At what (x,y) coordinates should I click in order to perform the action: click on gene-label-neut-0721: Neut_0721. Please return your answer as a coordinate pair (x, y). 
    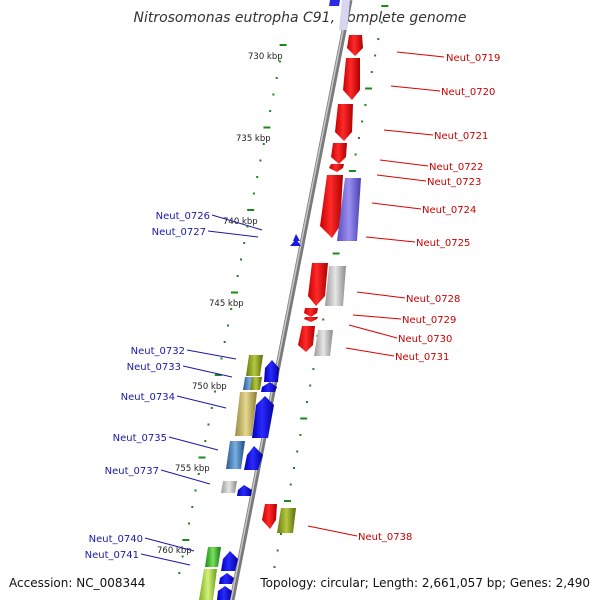
    Looking at the image, I should click on (461, 136).